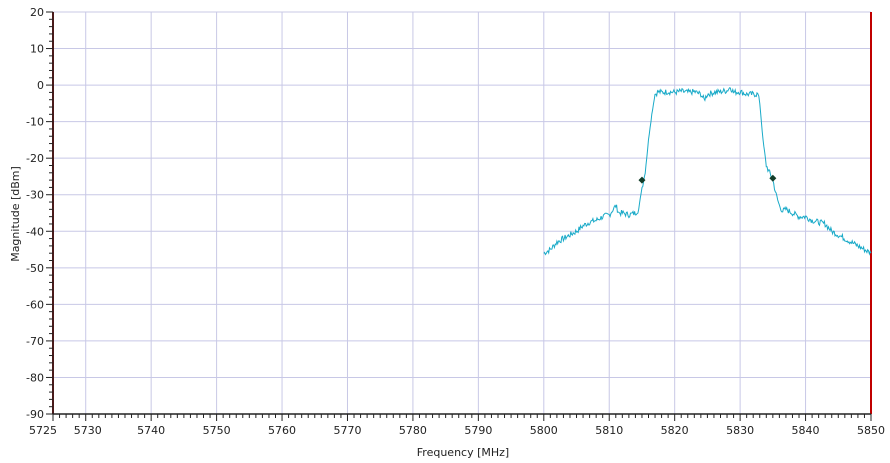 This screenshot has height=463, width=890. I want to click on markers, so click(707, 179).